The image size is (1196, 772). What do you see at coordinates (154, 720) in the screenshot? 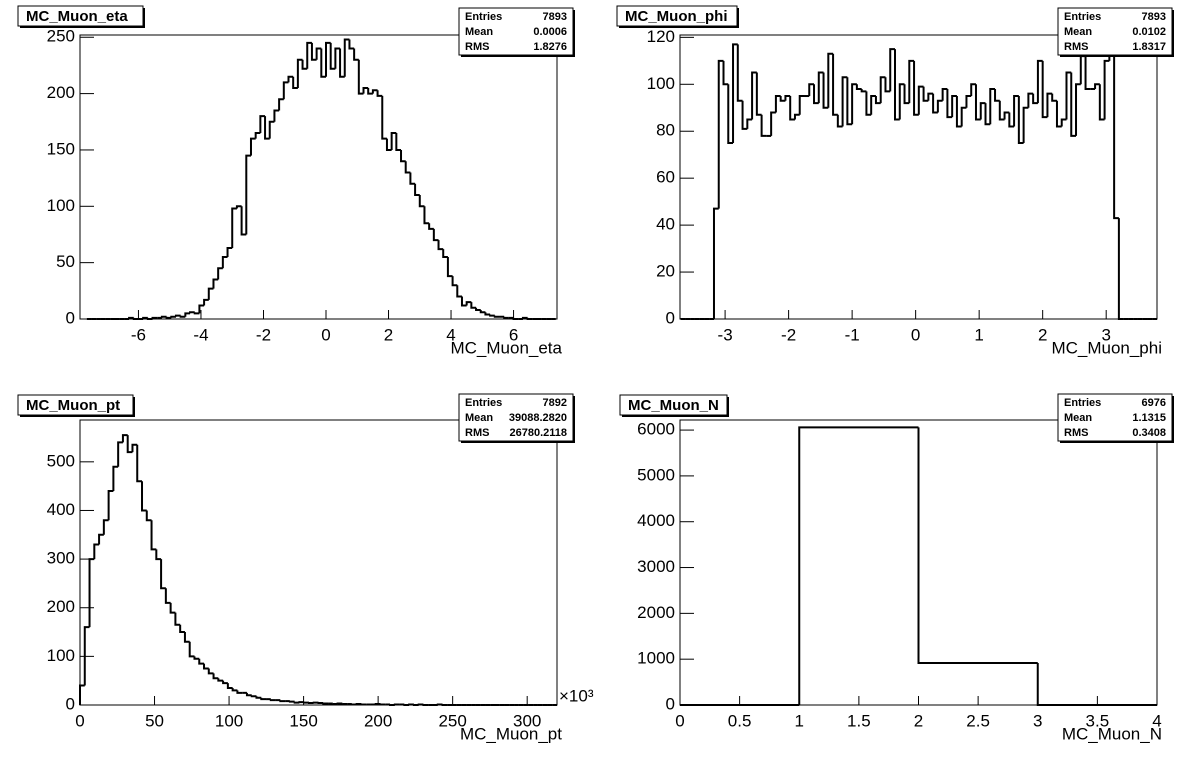
I see `x-tick-label: 50` at bounding box center [154, 720].